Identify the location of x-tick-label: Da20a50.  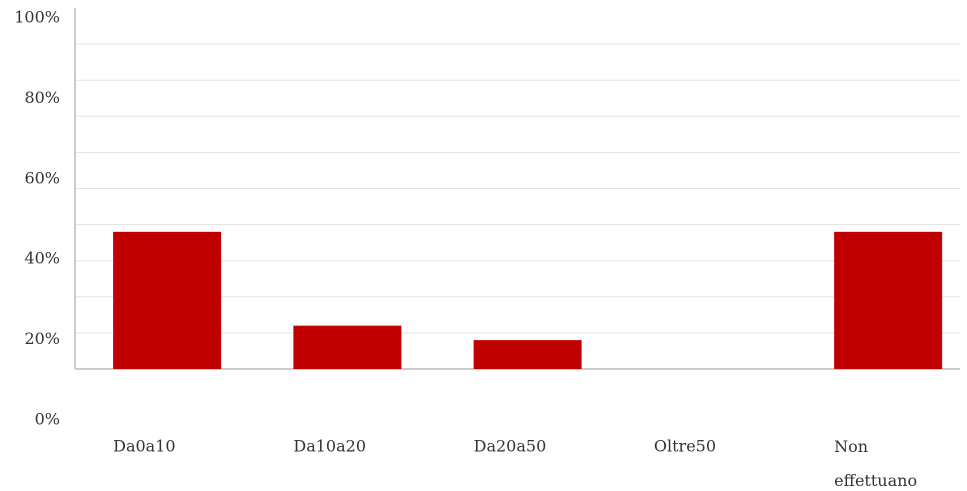
(510, 446).